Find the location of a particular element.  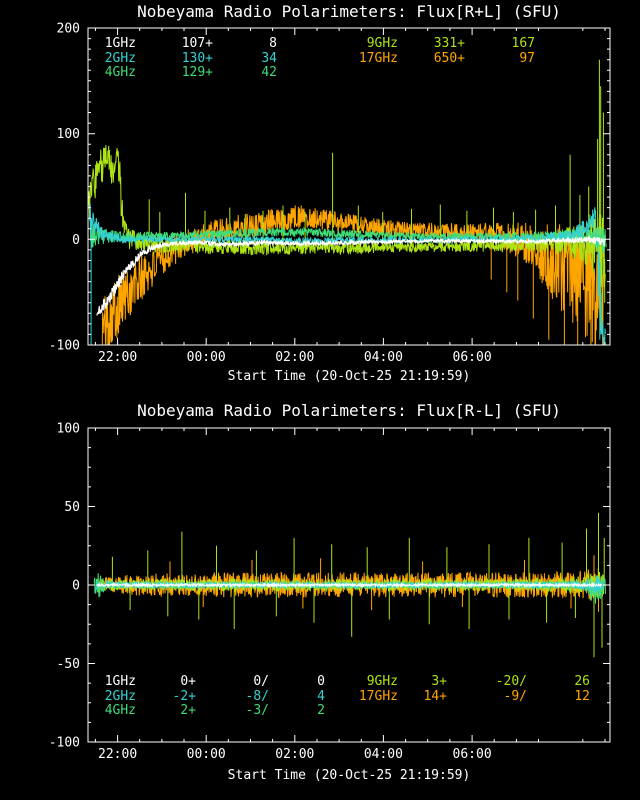

panel1-ytick-label: -100 is located at coordinates (64, 743).